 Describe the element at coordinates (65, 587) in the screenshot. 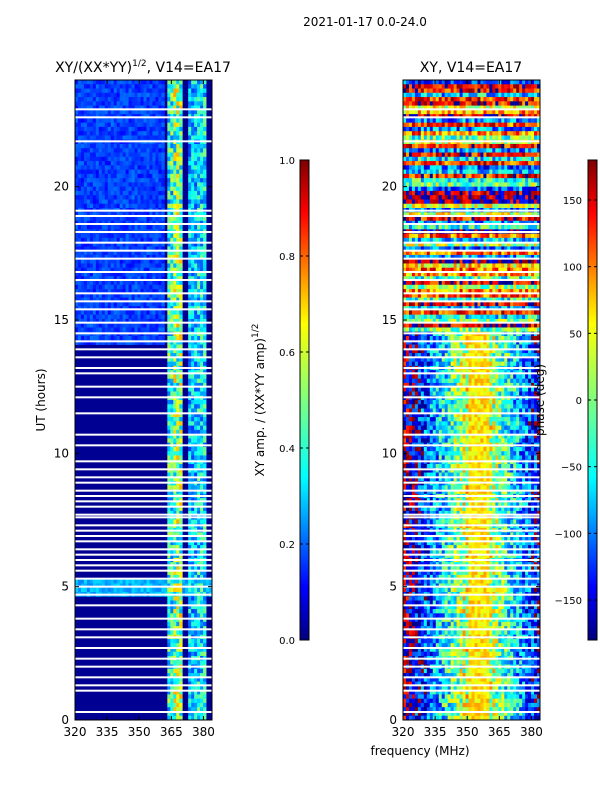

I see `y-tick-label: 5` at that location.